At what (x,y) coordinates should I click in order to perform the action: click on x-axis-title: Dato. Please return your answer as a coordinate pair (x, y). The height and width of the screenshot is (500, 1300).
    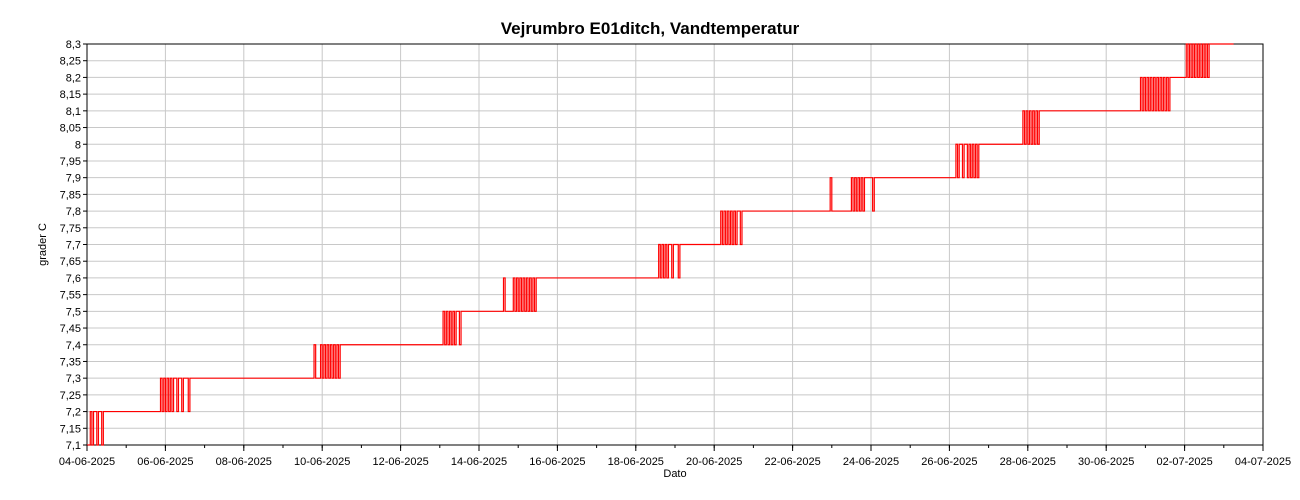
    Looking at the image, I should click on (674, 474).